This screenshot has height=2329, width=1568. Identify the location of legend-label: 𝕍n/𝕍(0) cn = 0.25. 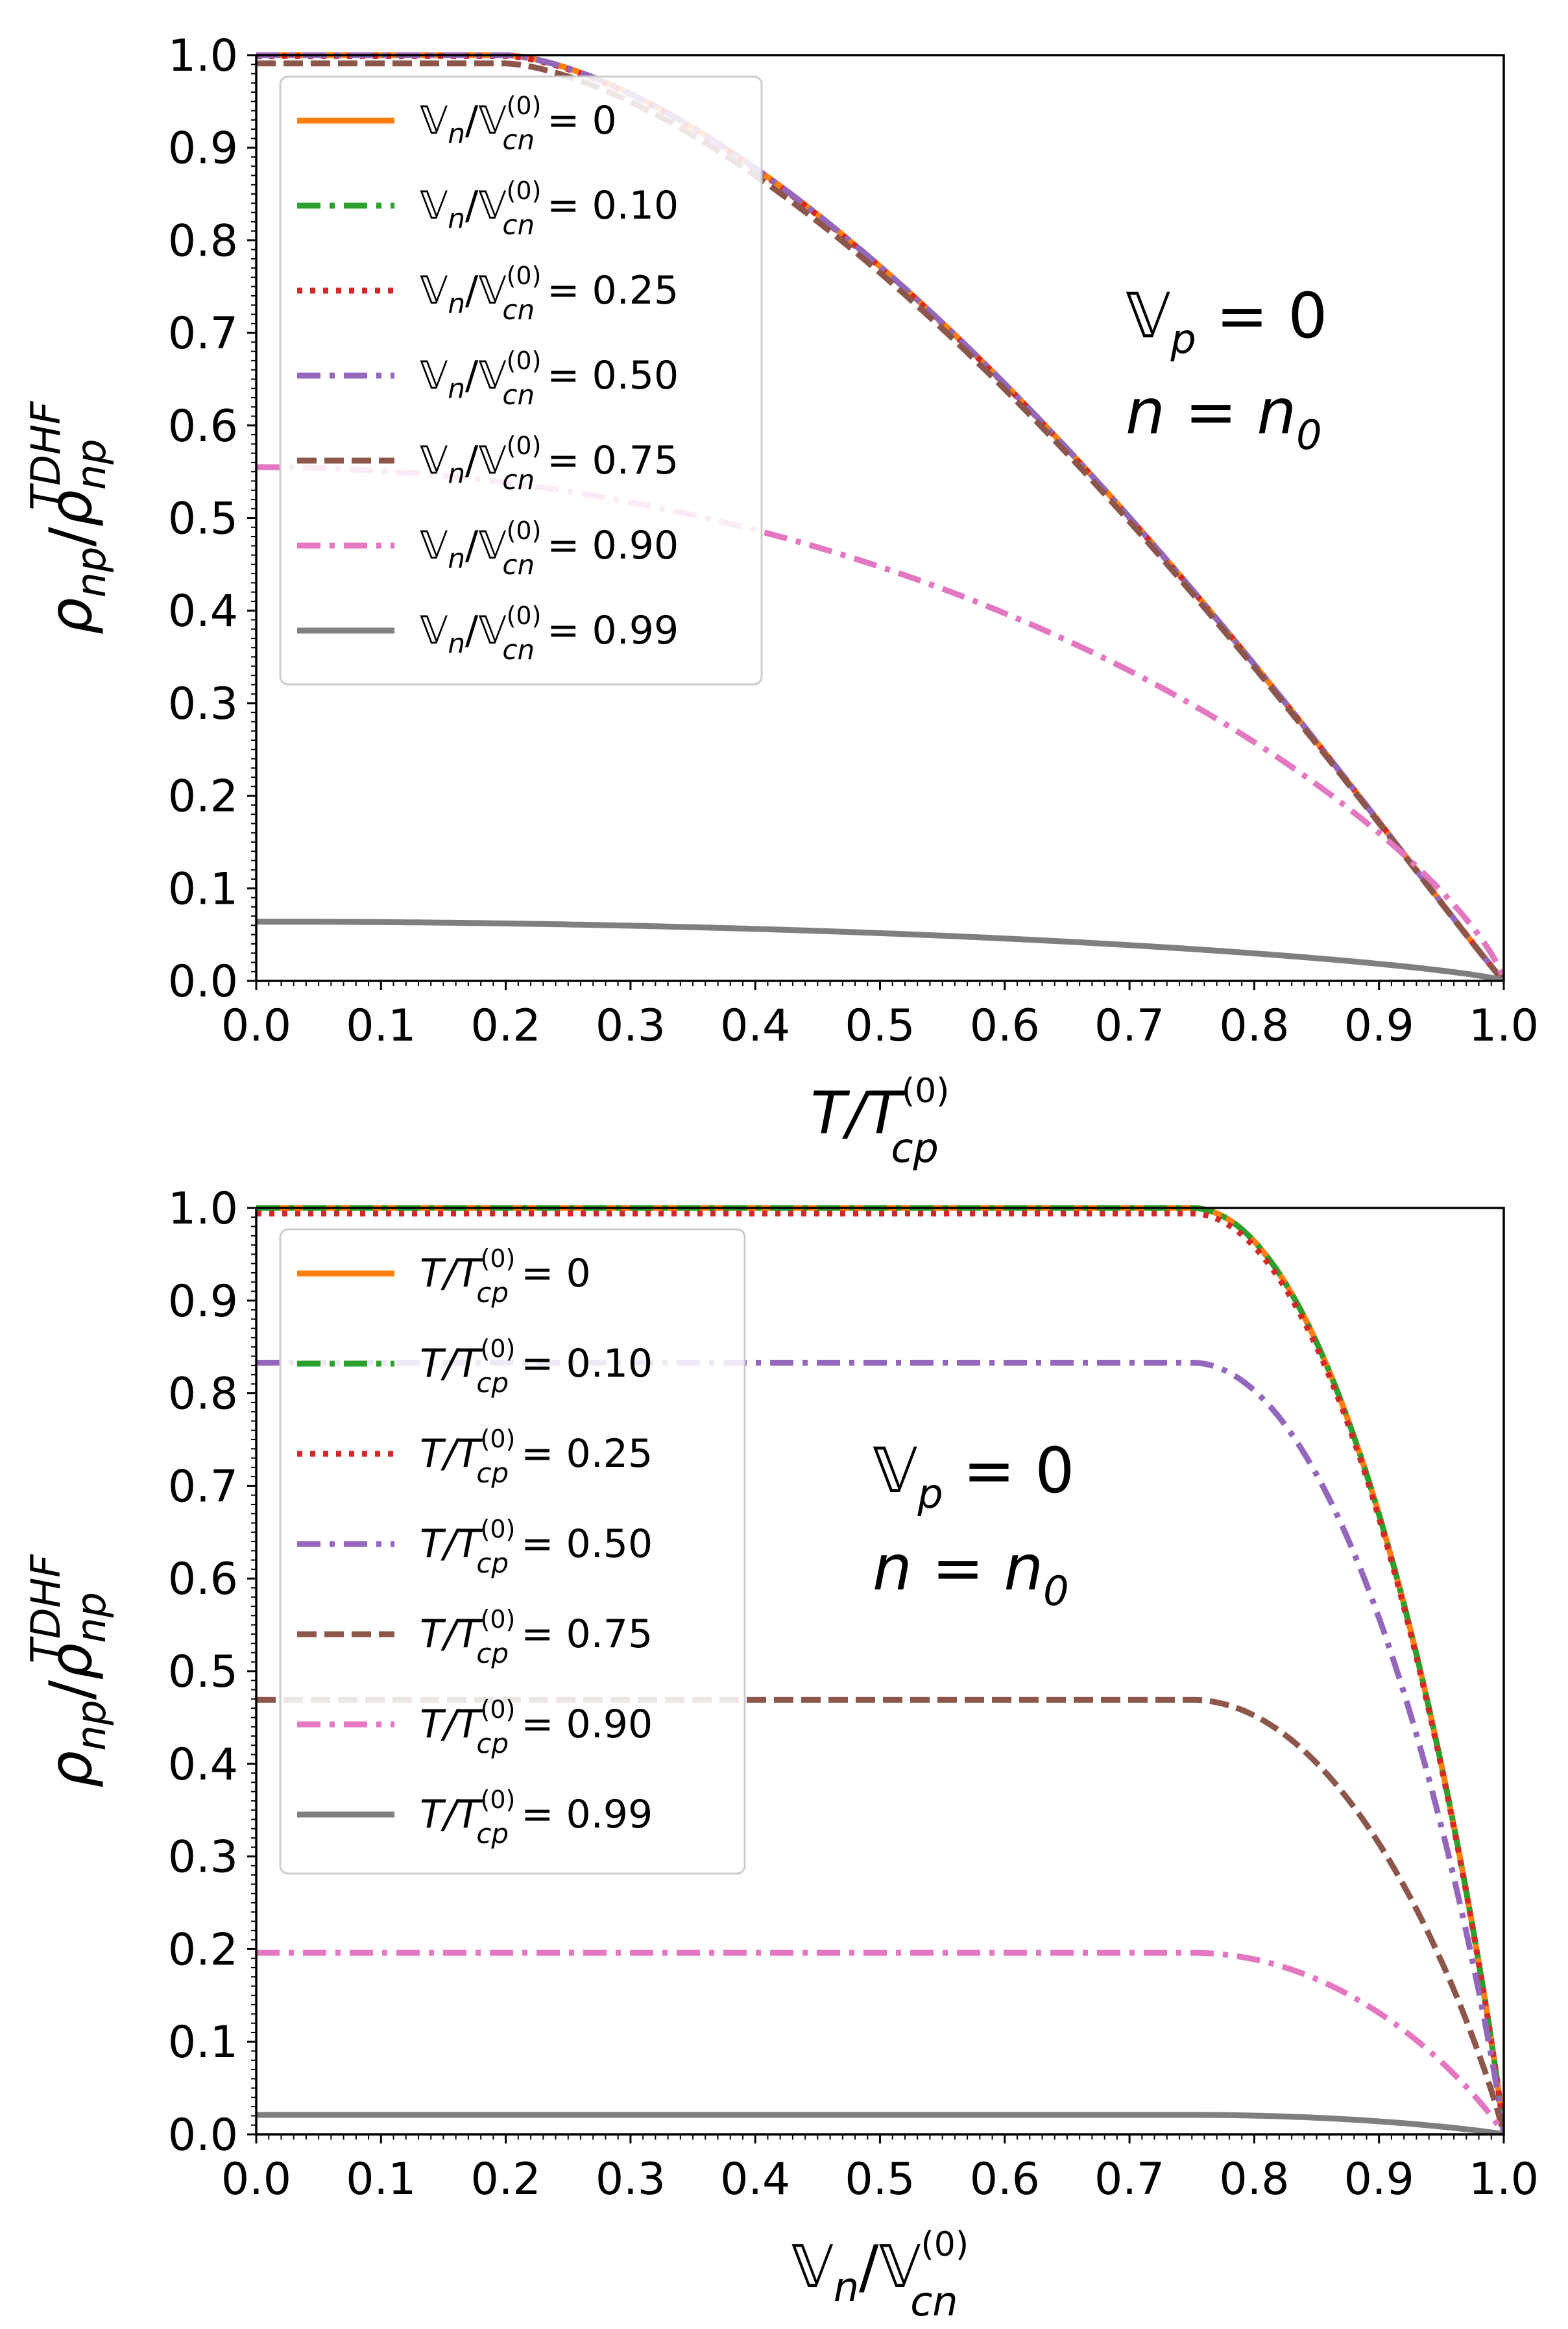
(549, 293).